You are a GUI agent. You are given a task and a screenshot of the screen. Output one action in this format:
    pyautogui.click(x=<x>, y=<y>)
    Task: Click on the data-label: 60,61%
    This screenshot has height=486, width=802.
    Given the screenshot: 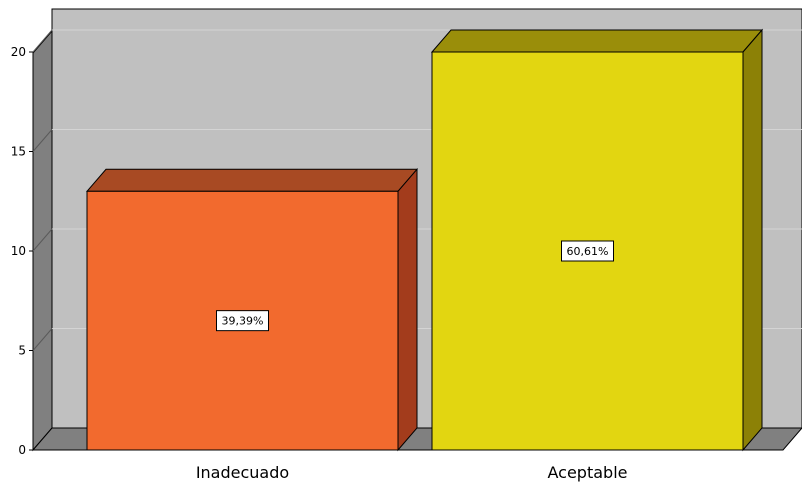 What is the action you would take?
    pyautogui.click(x=588, y=251)
    